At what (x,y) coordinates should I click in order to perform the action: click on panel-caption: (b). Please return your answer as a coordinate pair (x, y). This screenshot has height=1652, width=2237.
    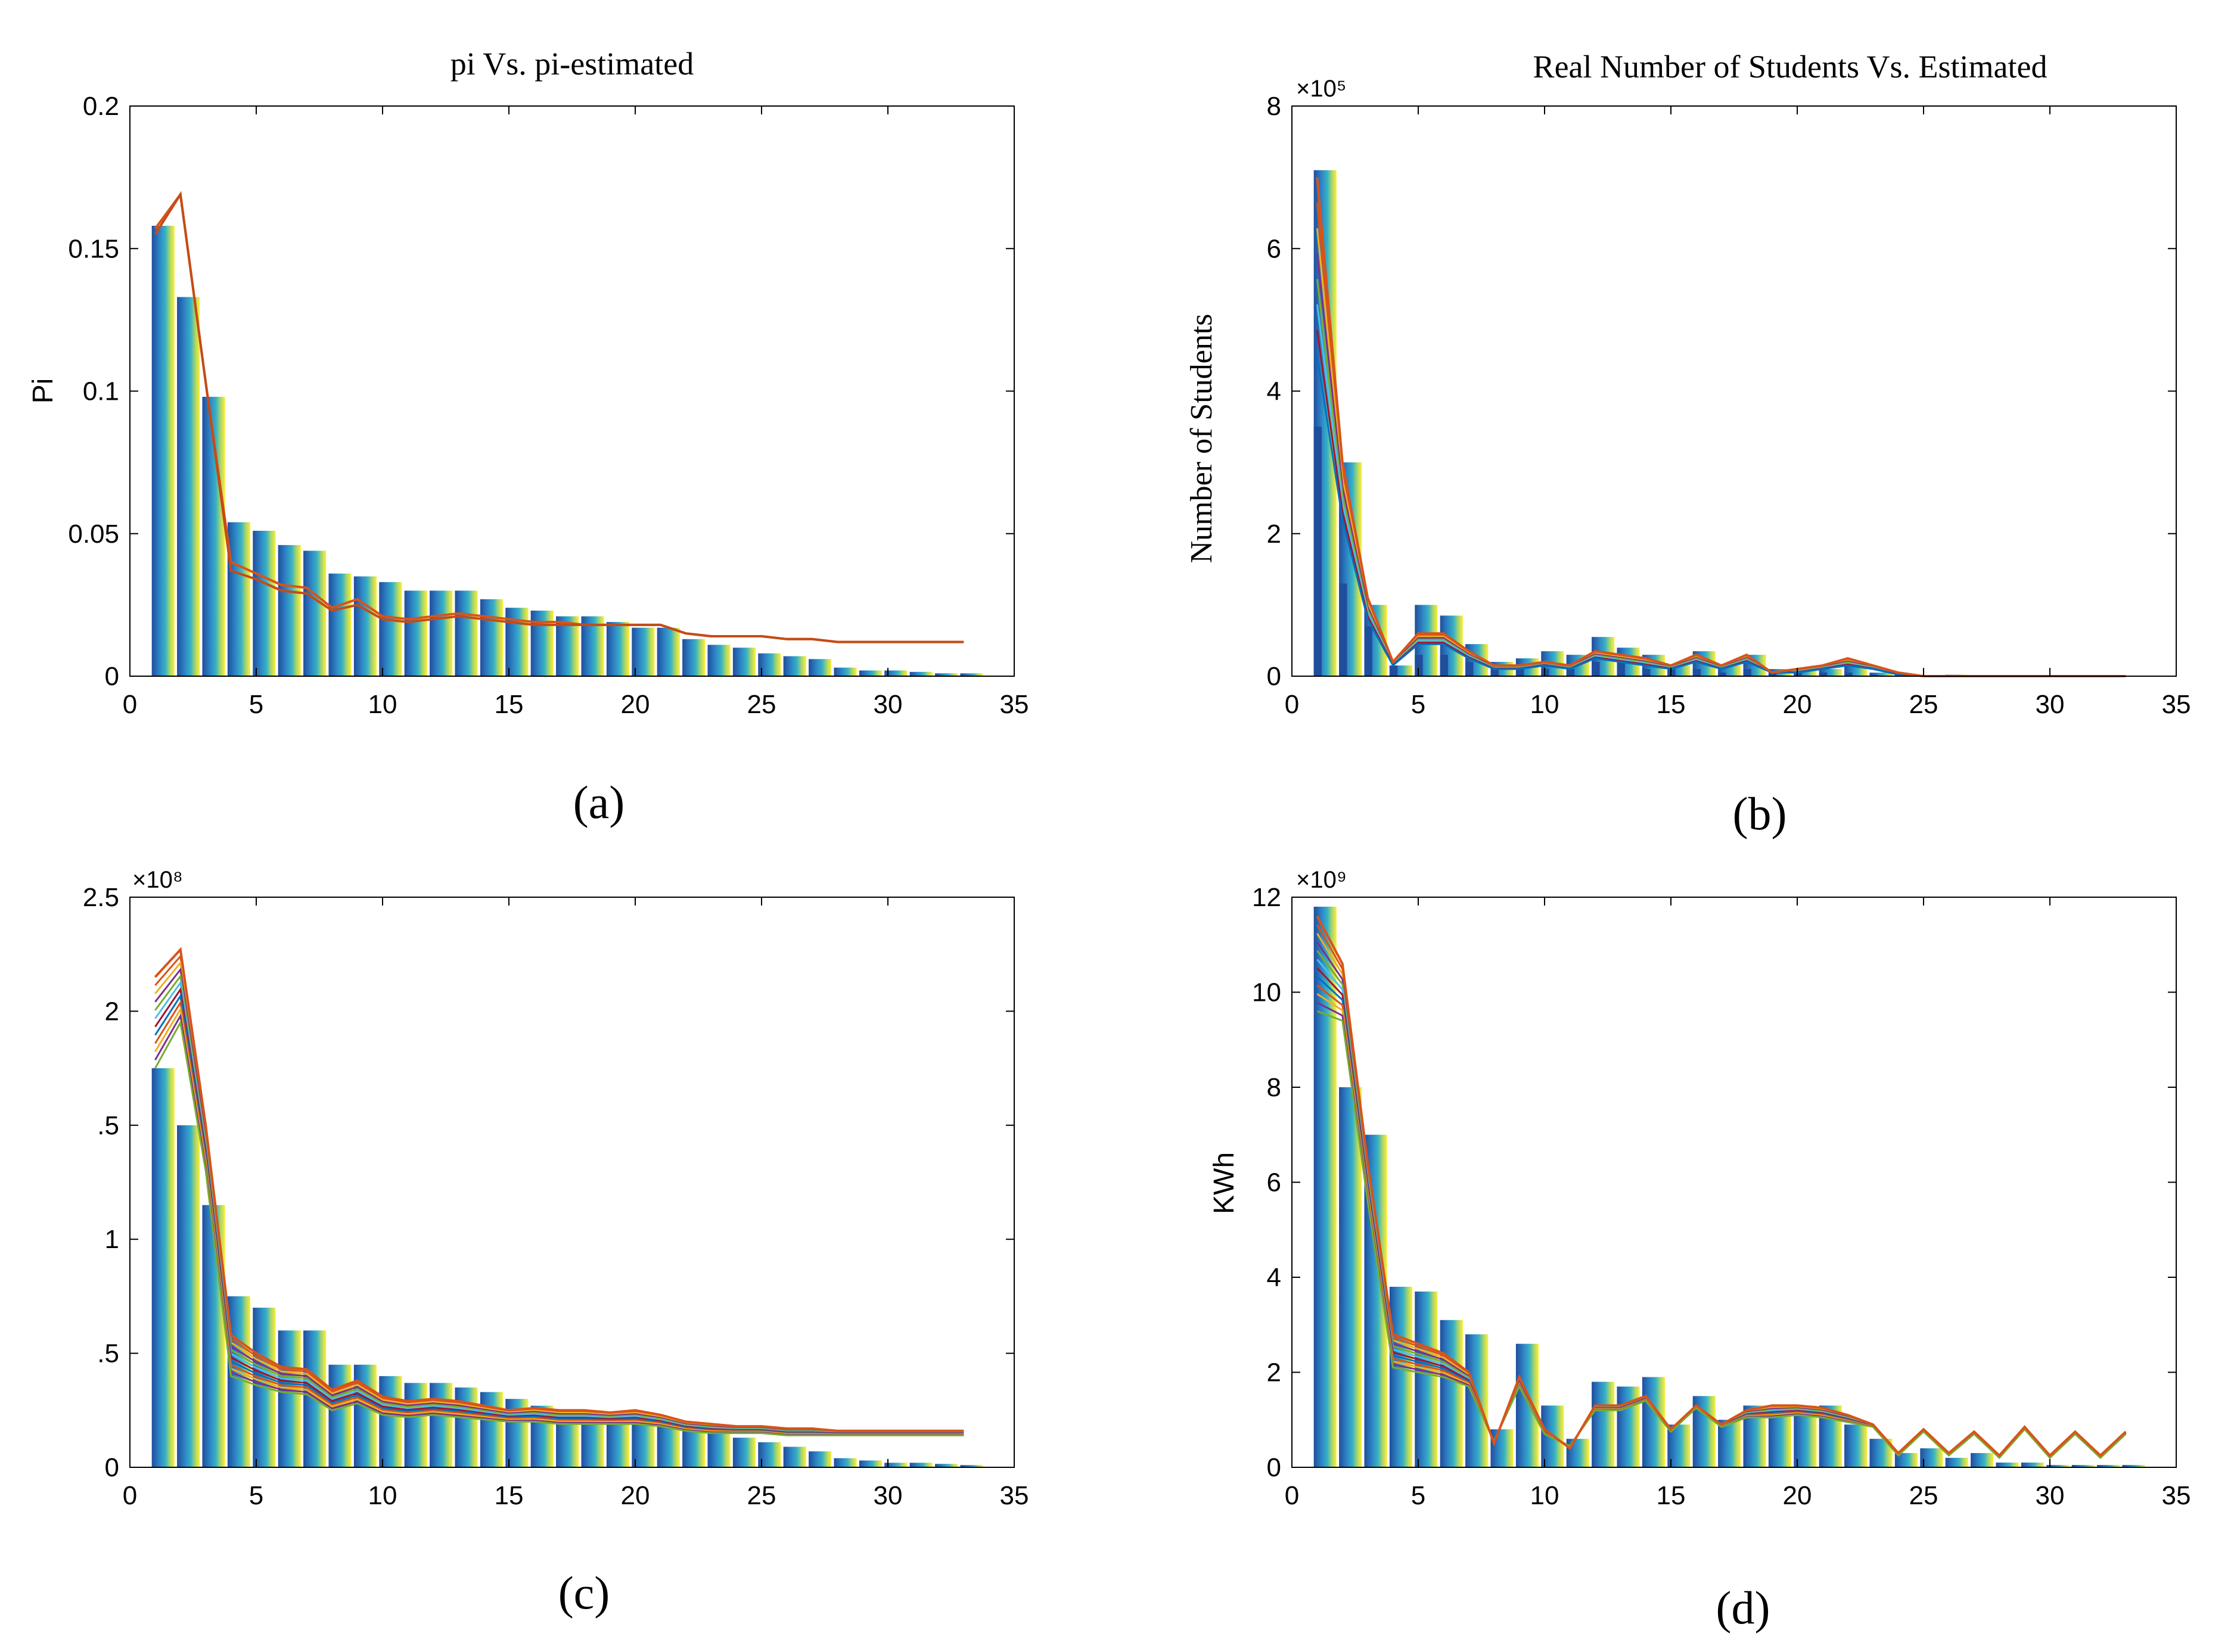
    Looking at the image, I should click on (1760, 813).